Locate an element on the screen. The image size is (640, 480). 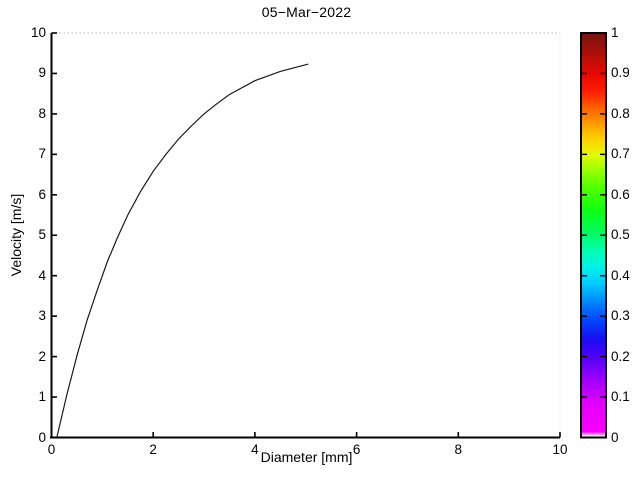
x-axis-label: Diameter [mm] is located at coordinates (306, 457).